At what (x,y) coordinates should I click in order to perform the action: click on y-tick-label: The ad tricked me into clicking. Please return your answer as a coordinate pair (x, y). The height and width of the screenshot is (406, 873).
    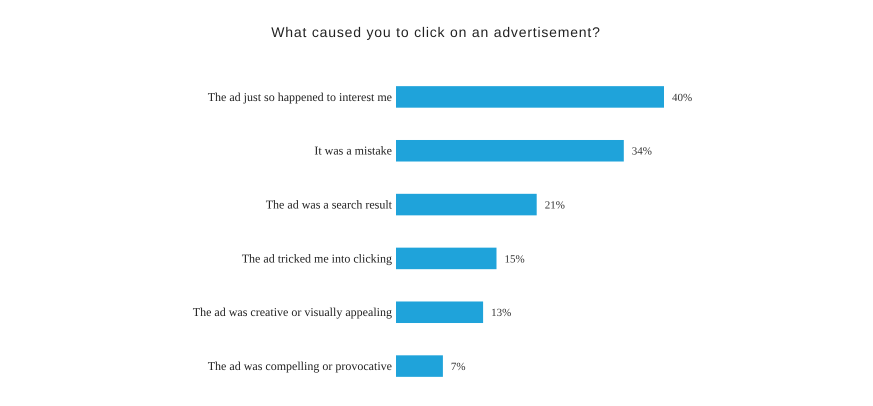
    Looking at the image, I should click on (317, 258).